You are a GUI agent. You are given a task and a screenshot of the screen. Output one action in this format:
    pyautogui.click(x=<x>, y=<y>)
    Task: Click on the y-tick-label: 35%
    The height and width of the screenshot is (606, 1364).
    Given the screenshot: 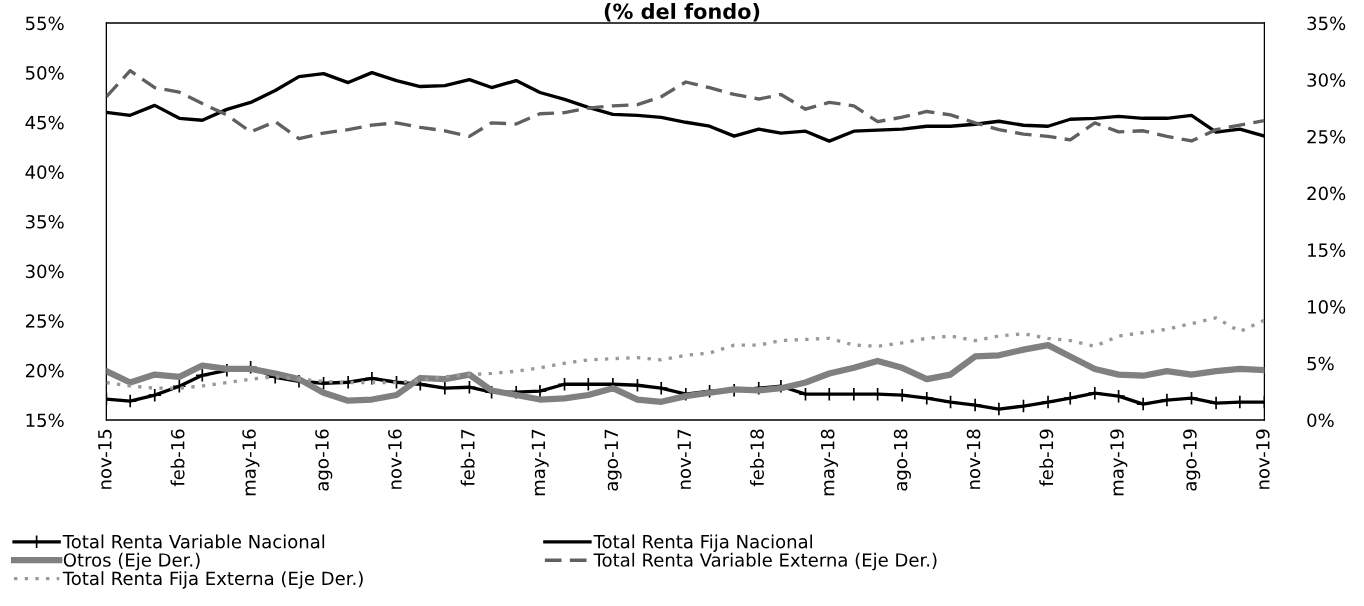 What is the action you would take?
    pyautogui.click(x=44, y=221)
    